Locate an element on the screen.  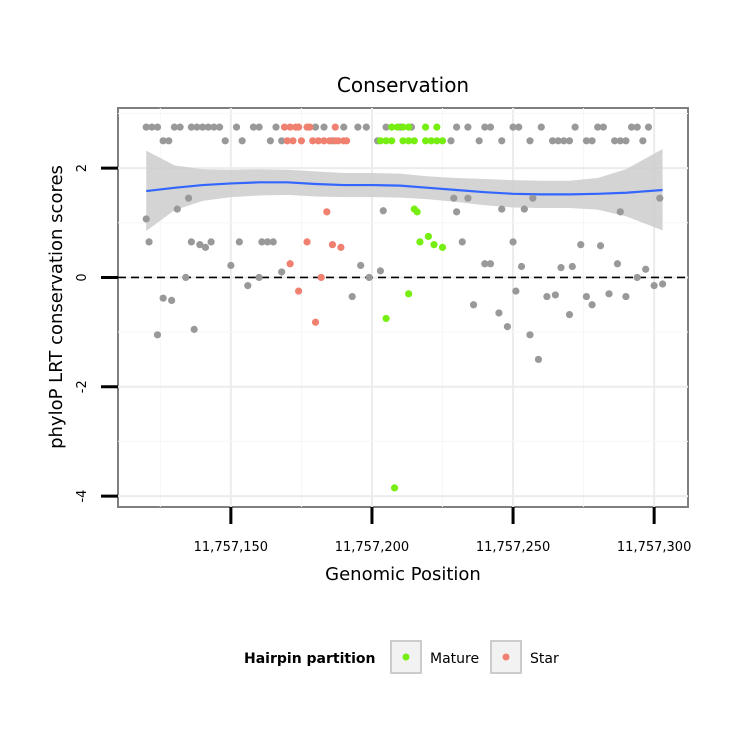
legend-label-mature: Mature is located at coordinates (454, 659).